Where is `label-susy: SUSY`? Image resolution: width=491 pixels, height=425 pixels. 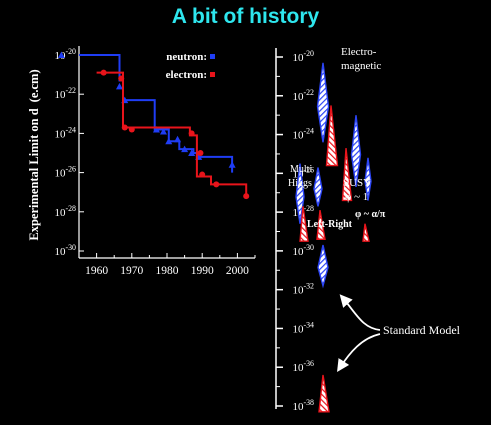 label-susy: SUSY is located at coordinates (357, 183).